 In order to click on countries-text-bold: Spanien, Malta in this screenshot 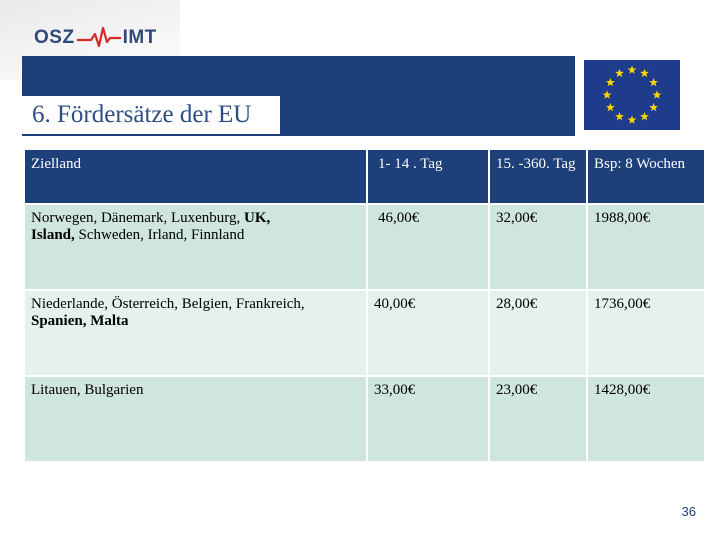, I will do `click(80, 321)`.